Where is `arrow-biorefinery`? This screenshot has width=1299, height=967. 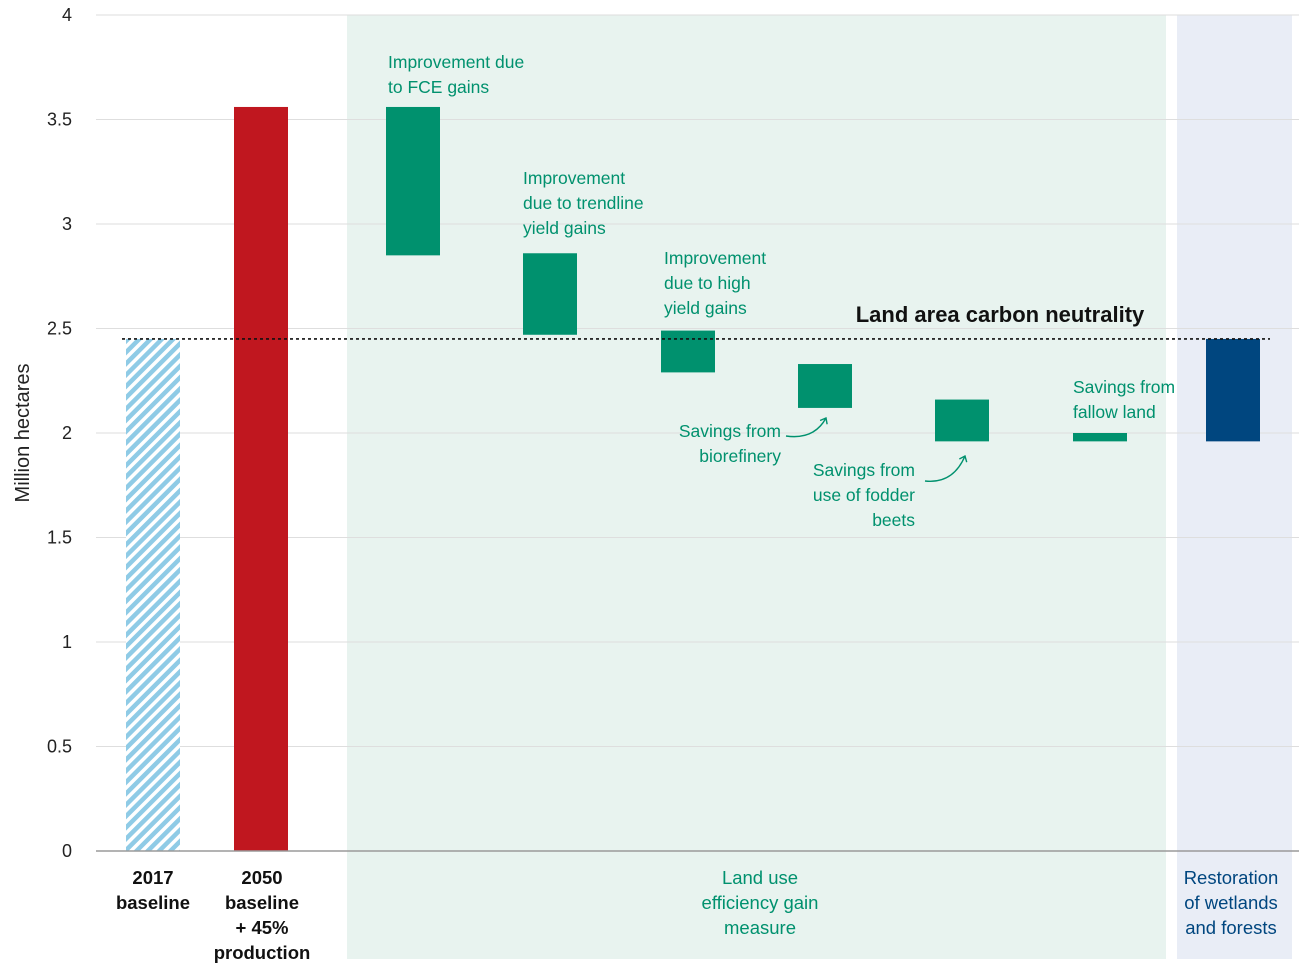 arrow-biorefinery is located at coordinates (806, 427).